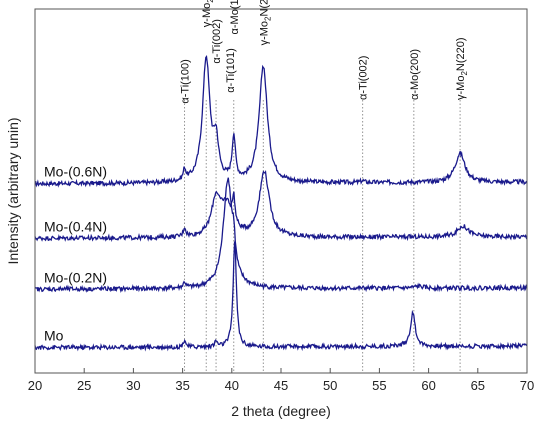 Image resolution: width=550 pixels, height=435 pixels. What do you see at coordinates (75, 172) in the screenshot?
I see `series-label: Mo-(0.6N)` at bounding box center [75, 172].